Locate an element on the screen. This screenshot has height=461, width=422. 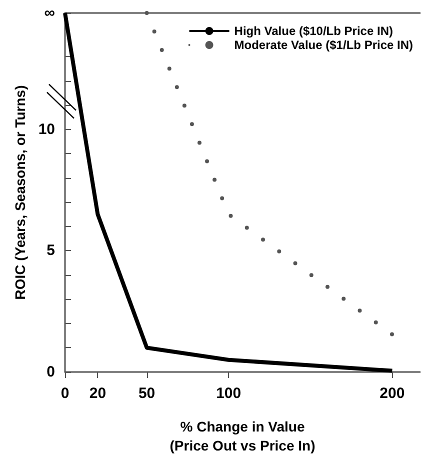
y-tick-label: 0 is located at coordinates (50, 372).